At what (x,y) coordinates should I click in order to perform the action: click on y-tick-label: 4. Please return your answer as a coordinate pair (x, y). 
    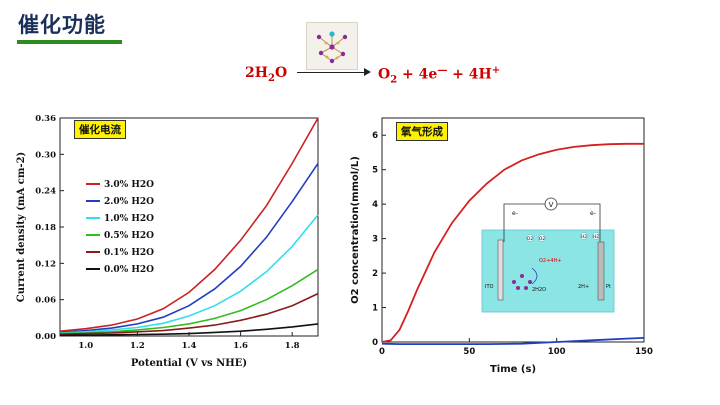
    Looking at the image, I should click on (375, 205).